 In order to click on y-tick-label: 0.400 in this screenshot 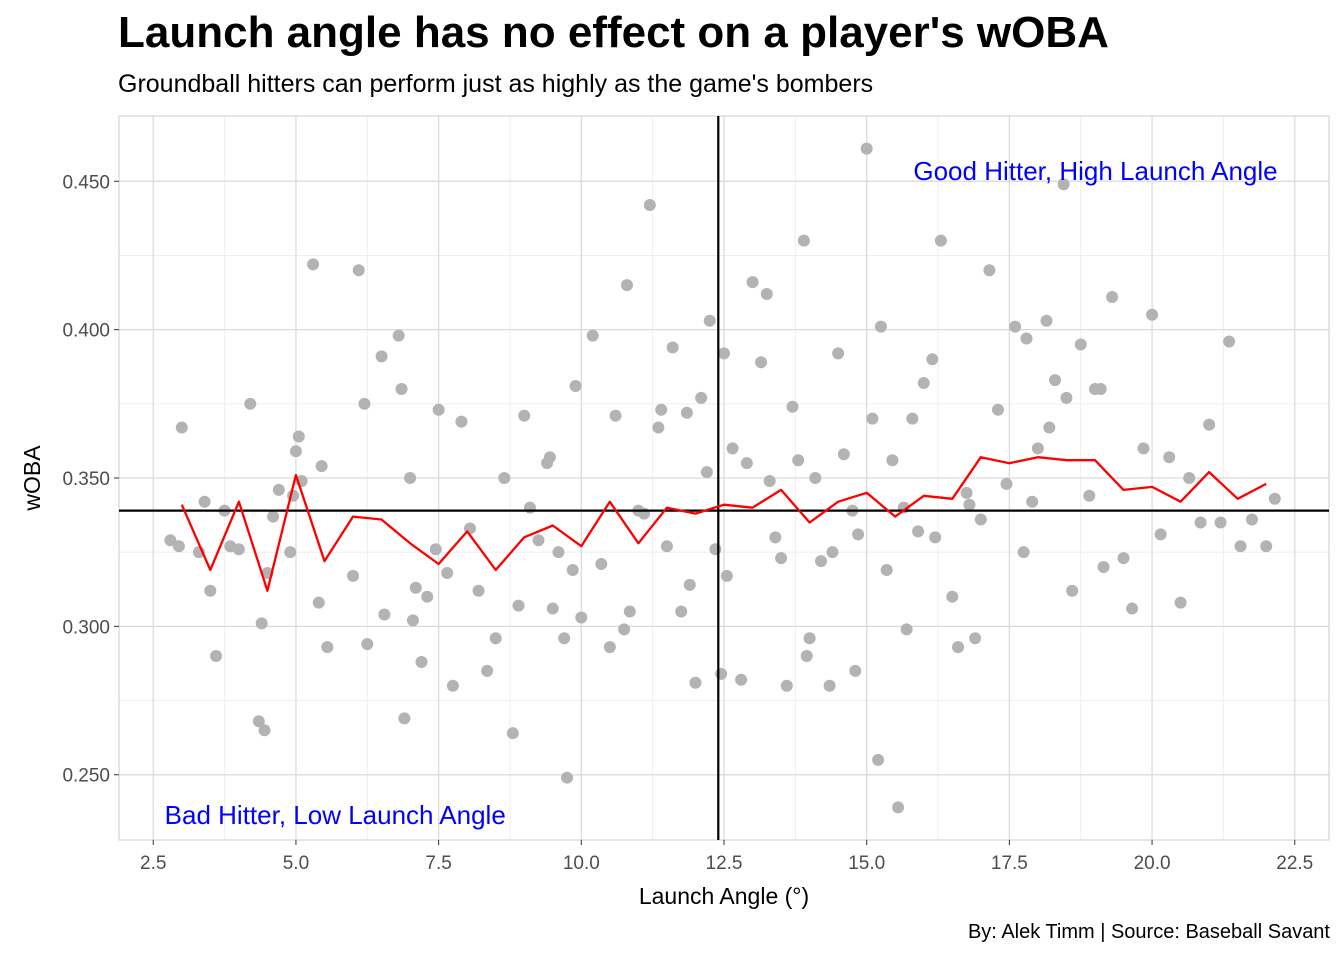, I will do `click(86, 331)`.